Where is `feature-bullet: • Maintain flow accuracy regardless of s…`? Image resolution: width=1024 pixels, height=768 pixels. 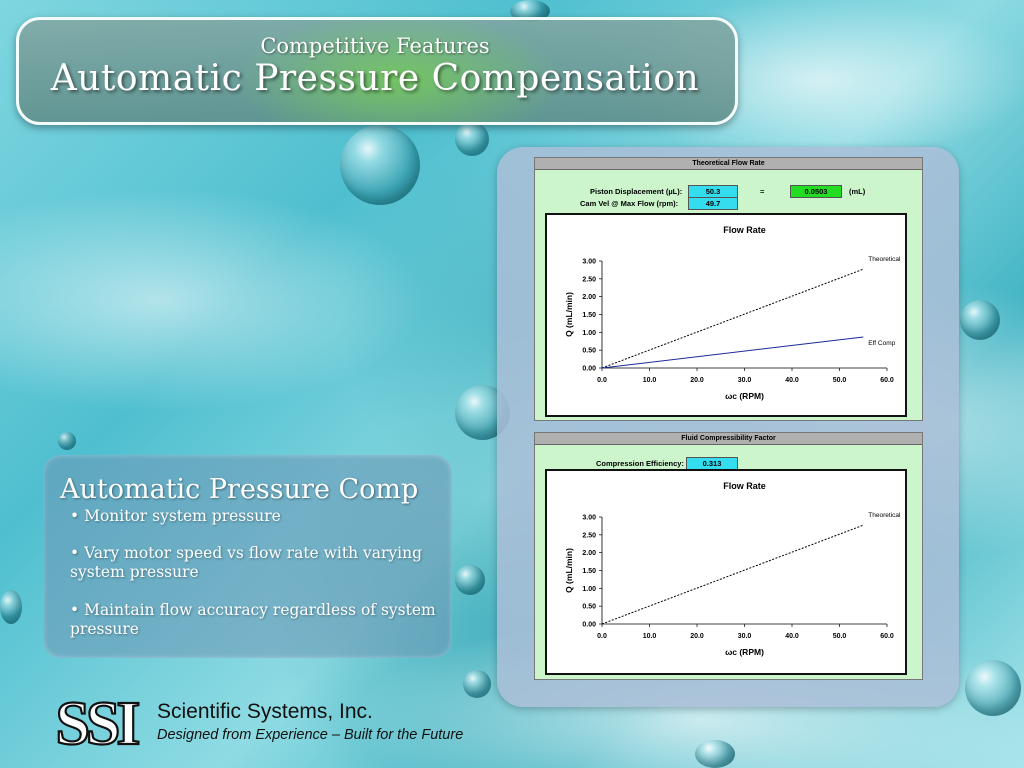 feature-bullet: • Maintain flow accuracy regardless of s… is located at coordinates (253, 619).